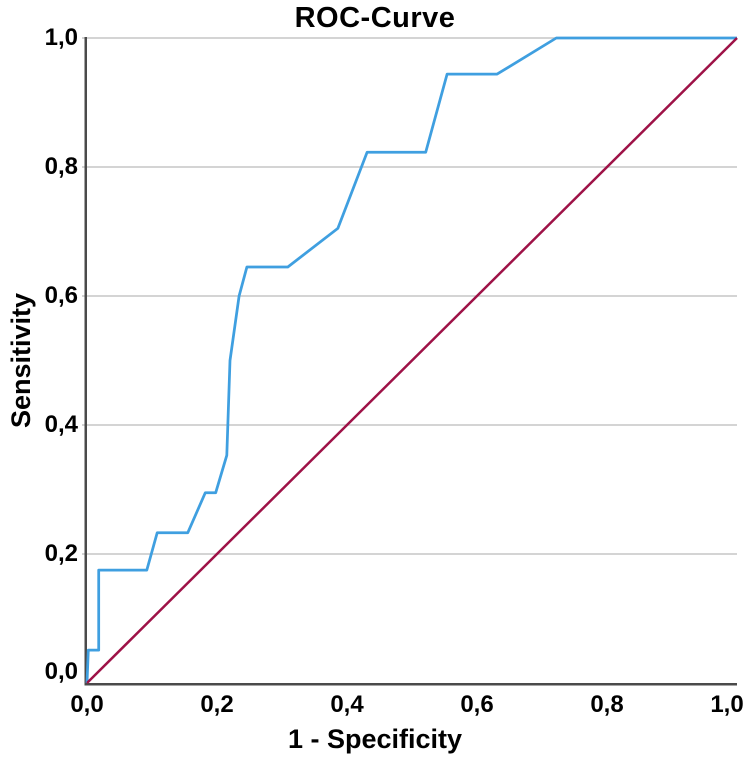 The height and width of the screenshot is (775, 750). I want to click on y-tick-label: 0,6, so click(61, 295).